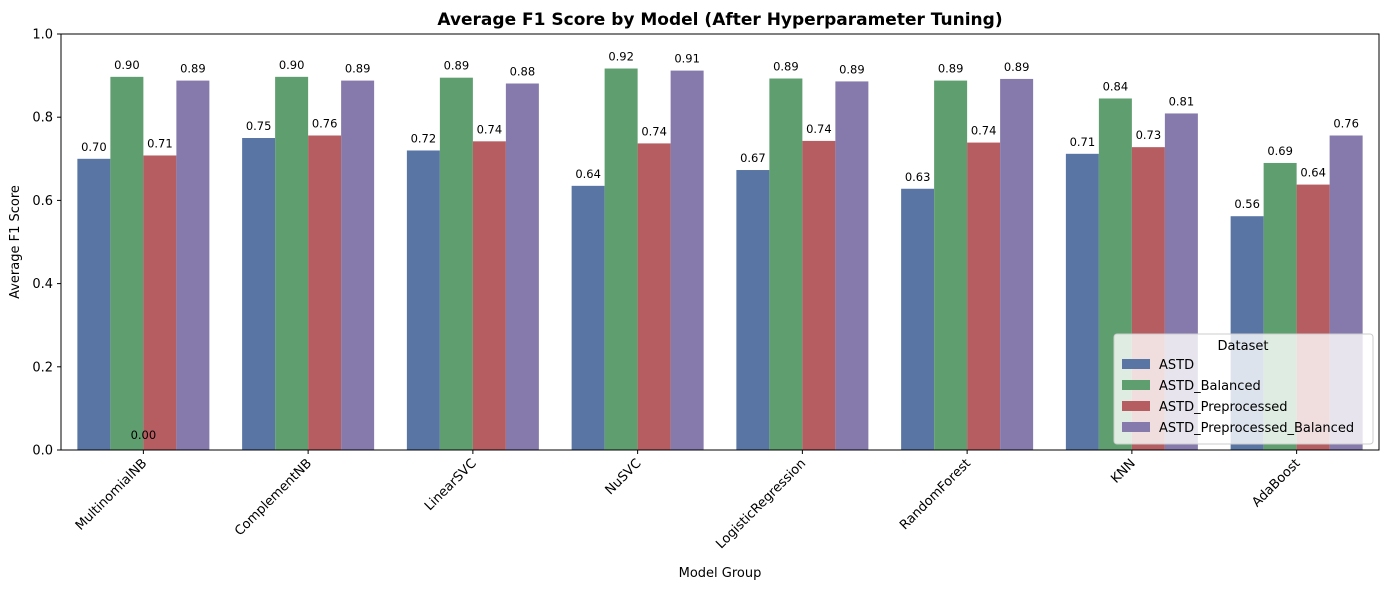 The image size is (1389, 590). Describe the element at coordinates (259, 294) in the screenshot. I see `bar-complementnb-astd` at that location.